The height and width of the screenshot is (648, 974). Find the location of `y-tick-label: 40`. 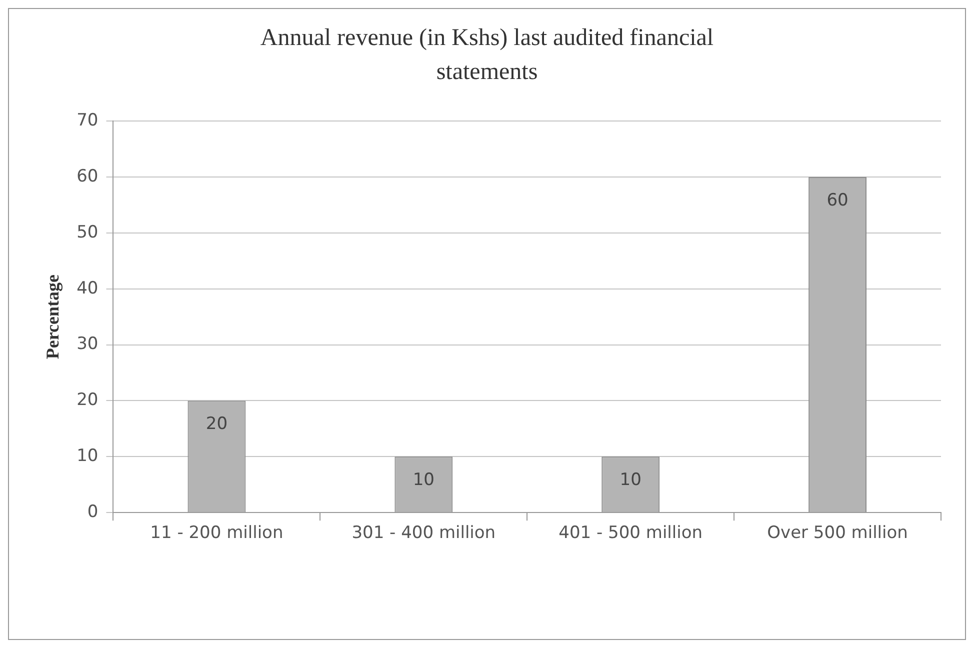

y-tick-label: 40 is located at coordinates (87, 288).